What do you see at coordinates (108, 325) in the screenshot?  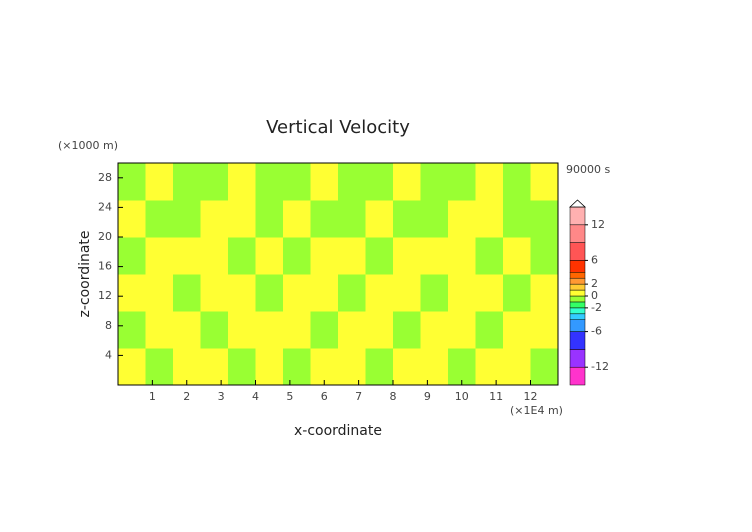 I see `y-tick-label: 8` at bounding box center [108, 325].